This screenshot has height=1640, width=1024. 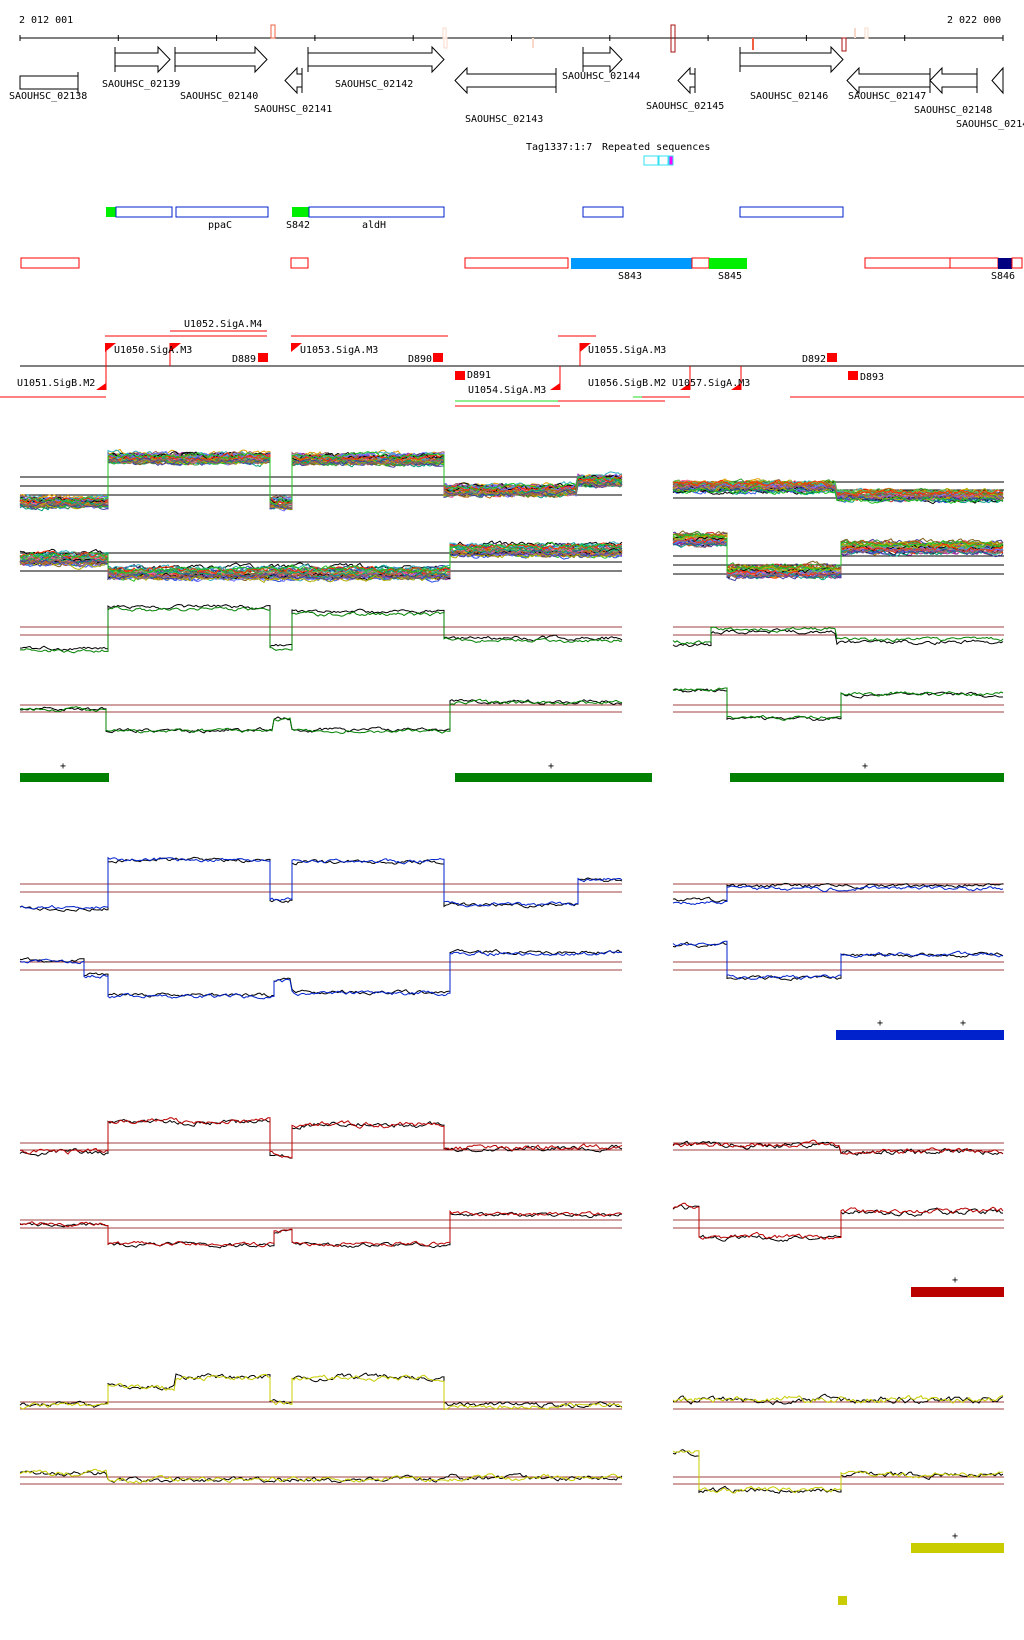 What do you see at coordinates (685, 106) in the screenshot?
I see `gene-label: SAOUHSC_02145` at bounding box center [685, 106].